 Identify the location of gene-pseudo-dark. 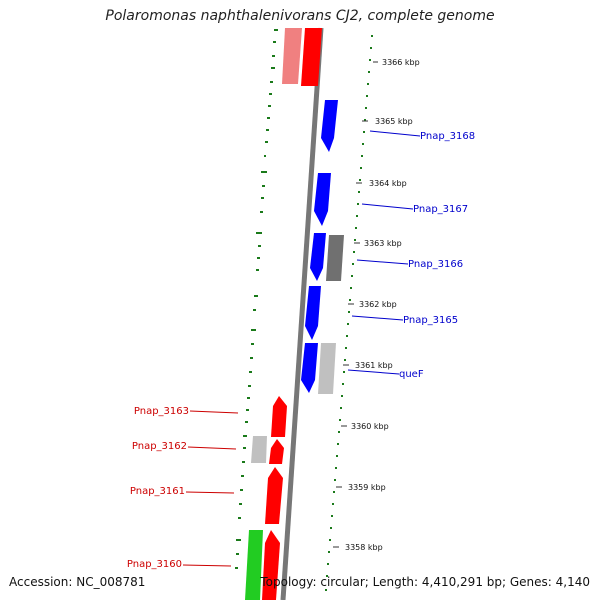
(335, 258).